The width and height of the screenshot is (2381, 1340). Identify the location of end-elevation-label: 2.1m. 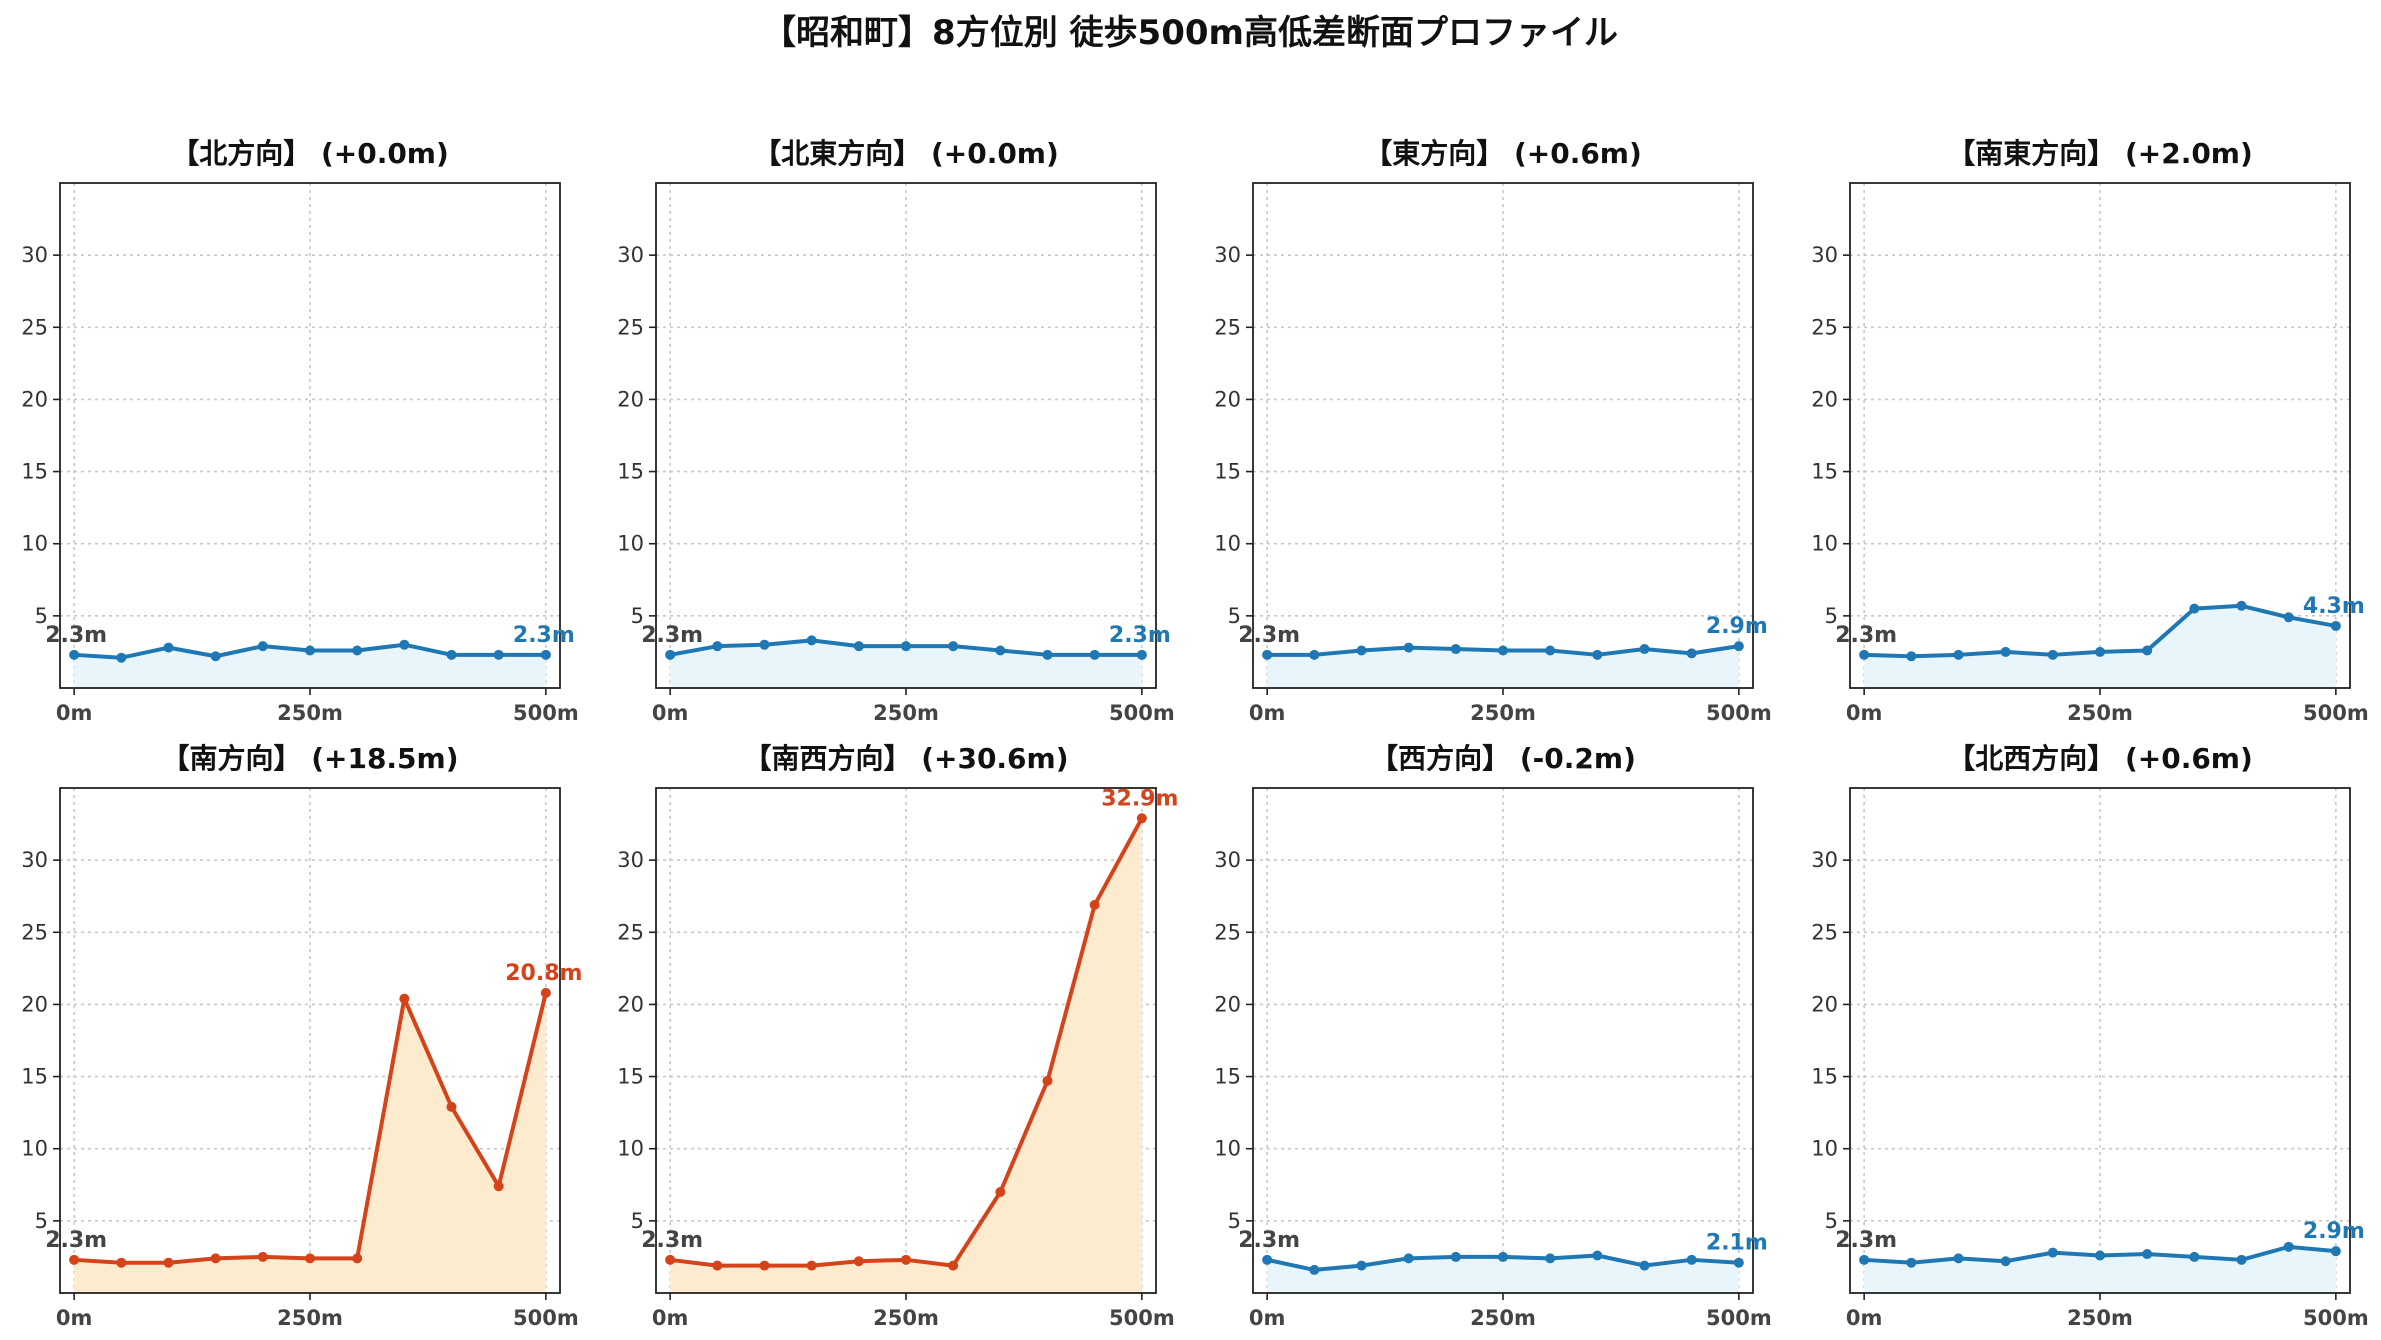
(1737, 1243).